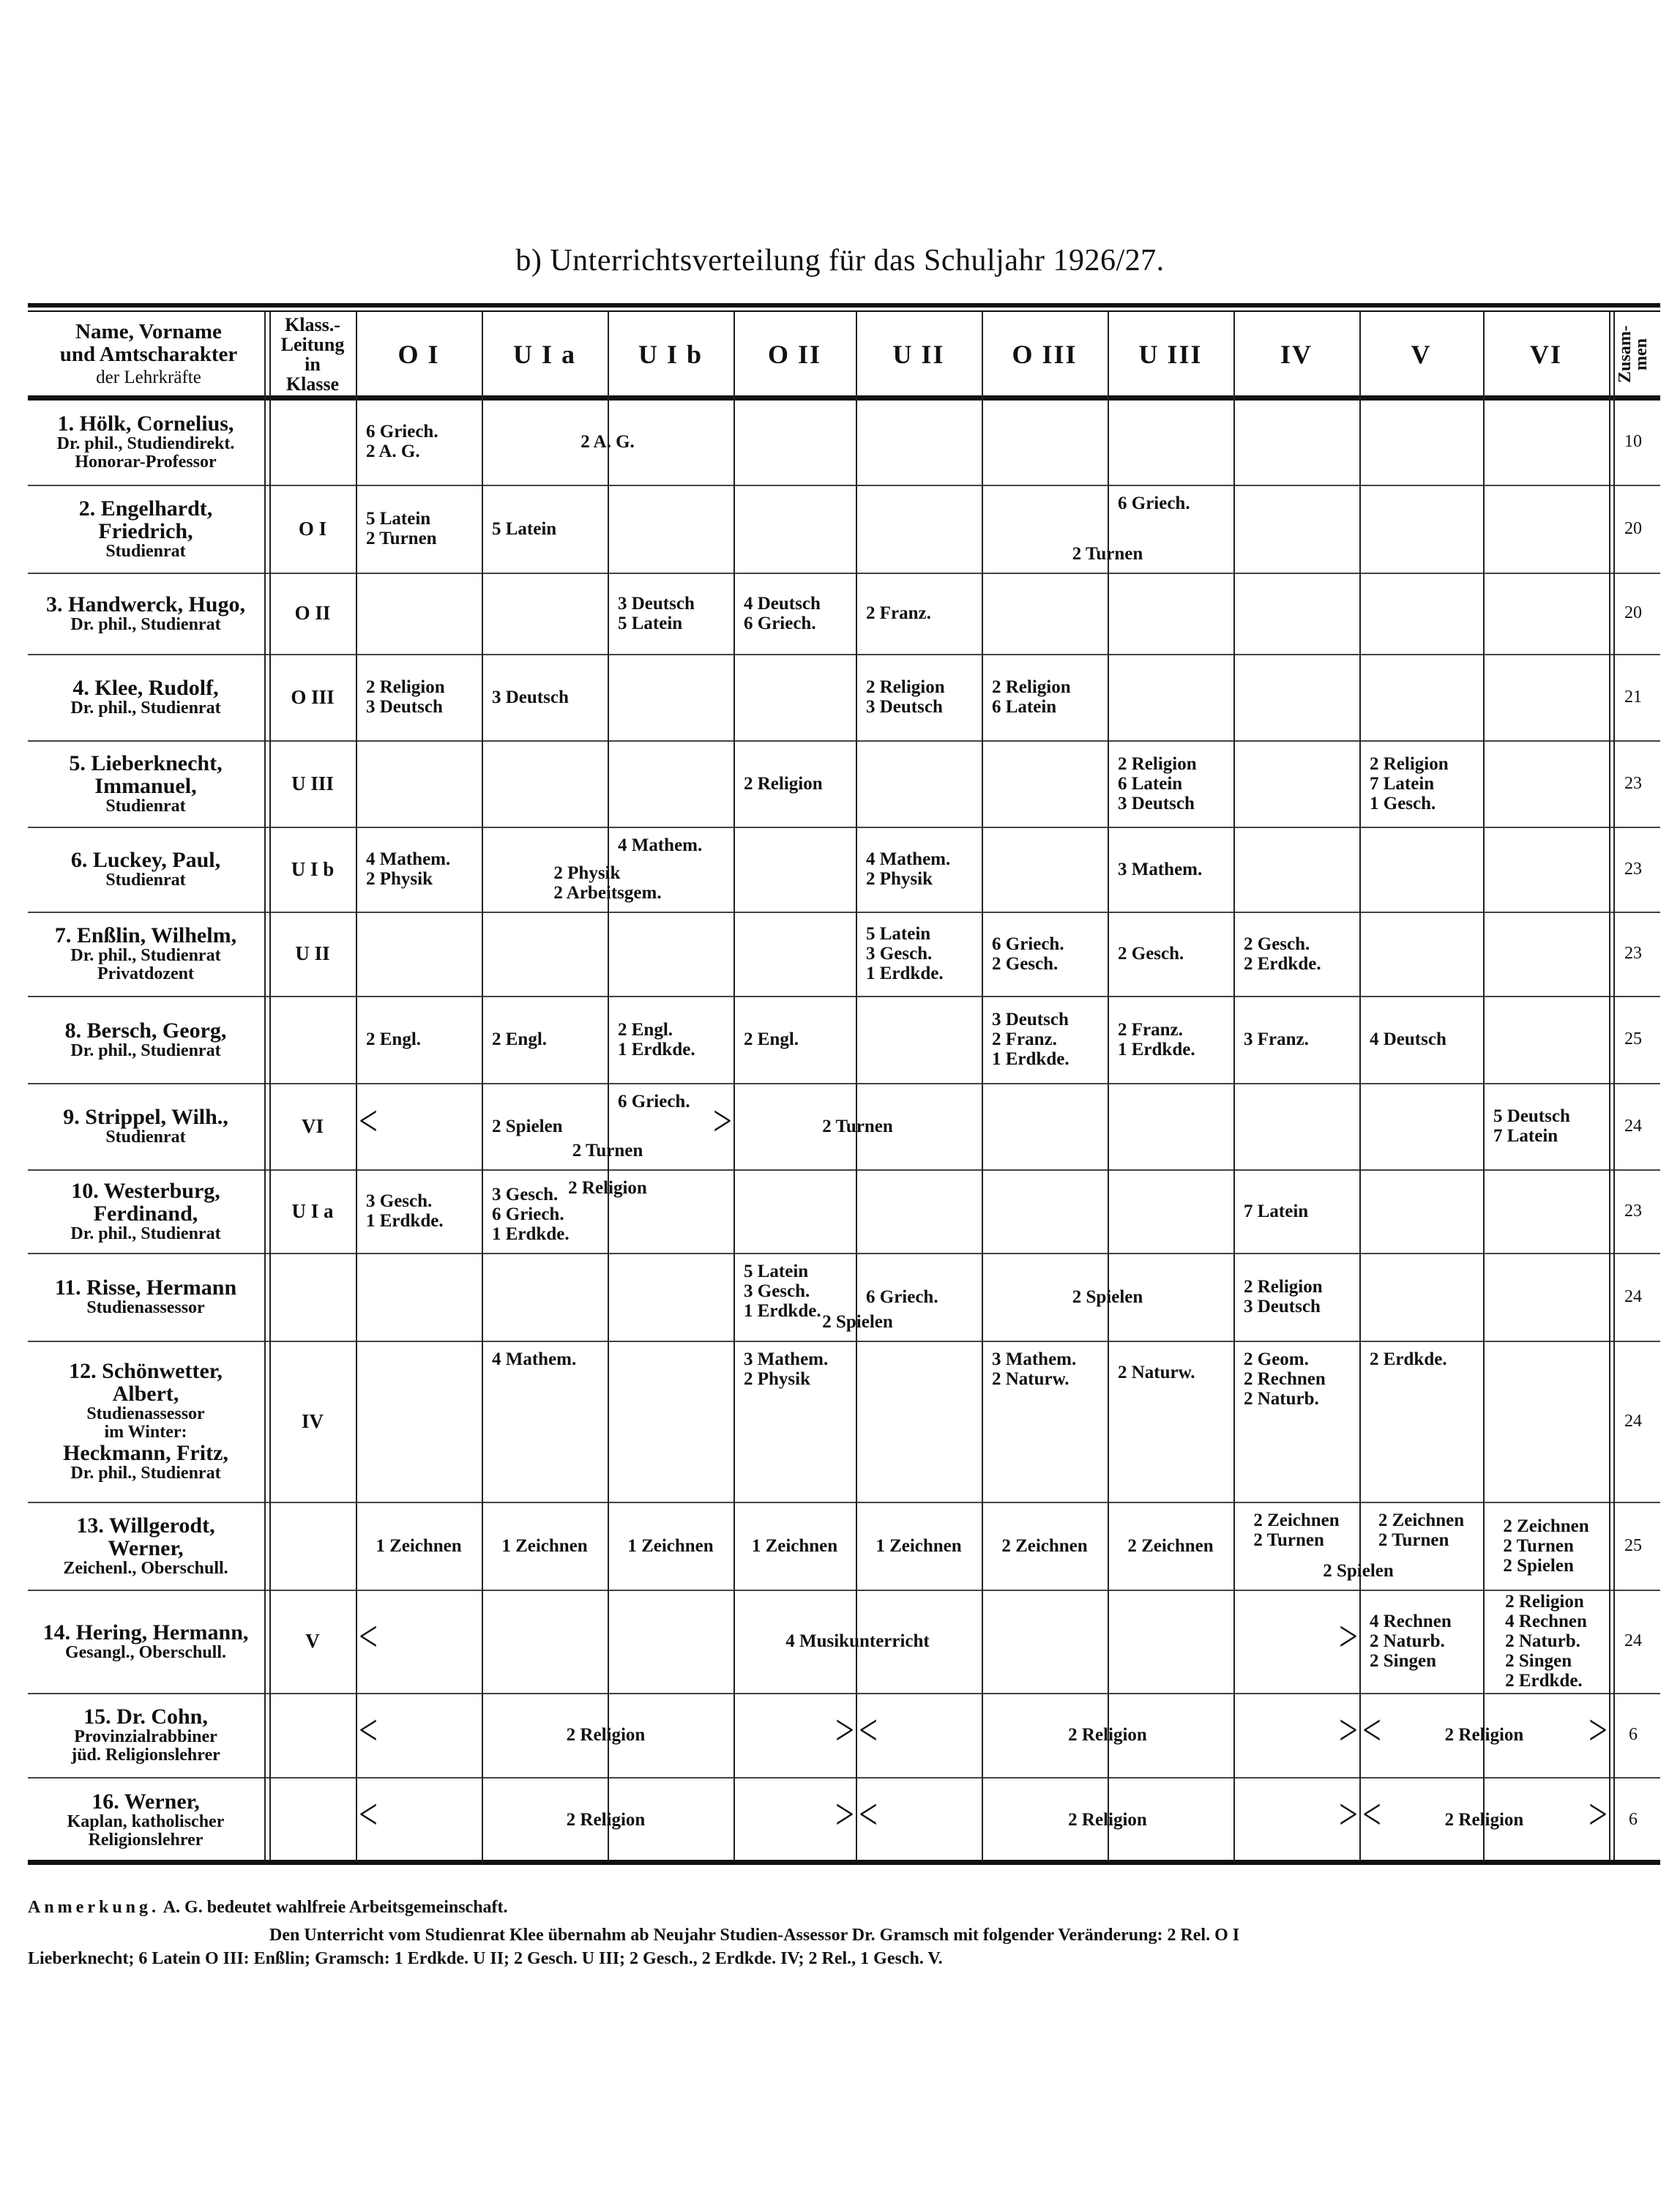 The width and height of the screenshot is (1680, 2190). Describe the element at coordinates (794, 354) in the screenshot. I see `header-class-3: O II` at that location.